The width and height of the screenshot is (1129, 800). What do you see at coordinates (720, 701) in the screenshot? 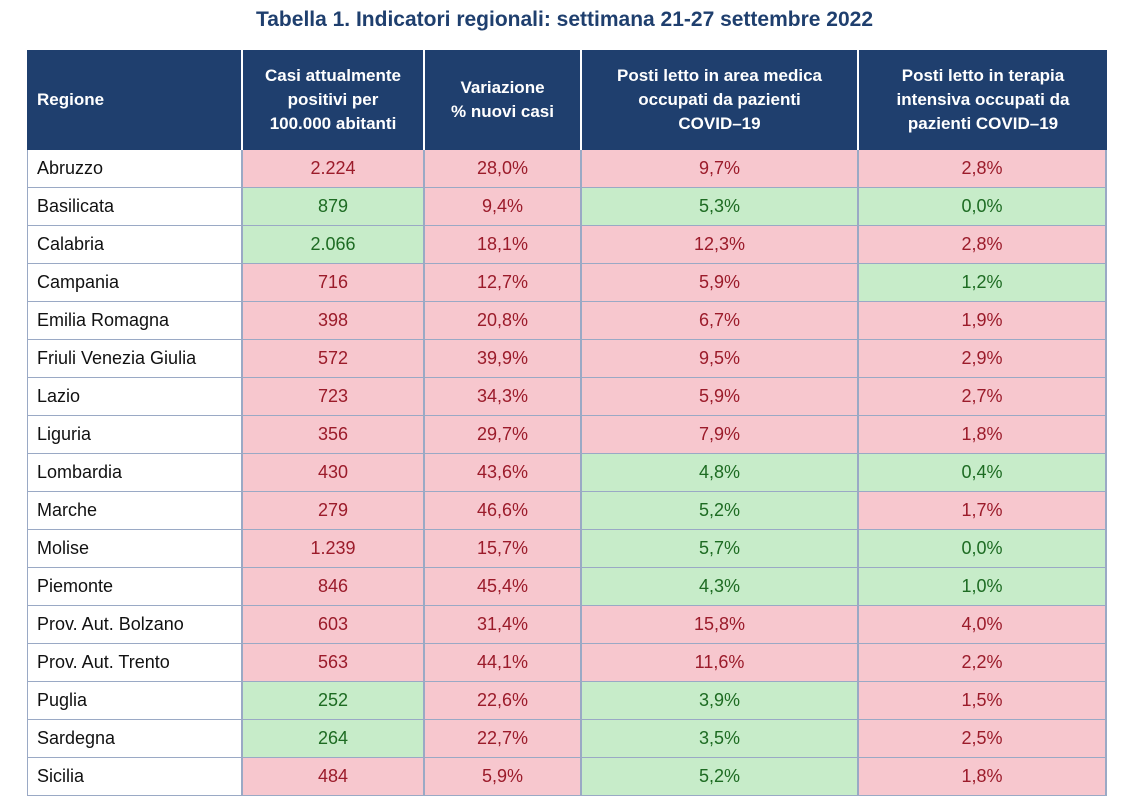
I see `cell-area-medica: 3,9%` at bounding box center [720, 701].